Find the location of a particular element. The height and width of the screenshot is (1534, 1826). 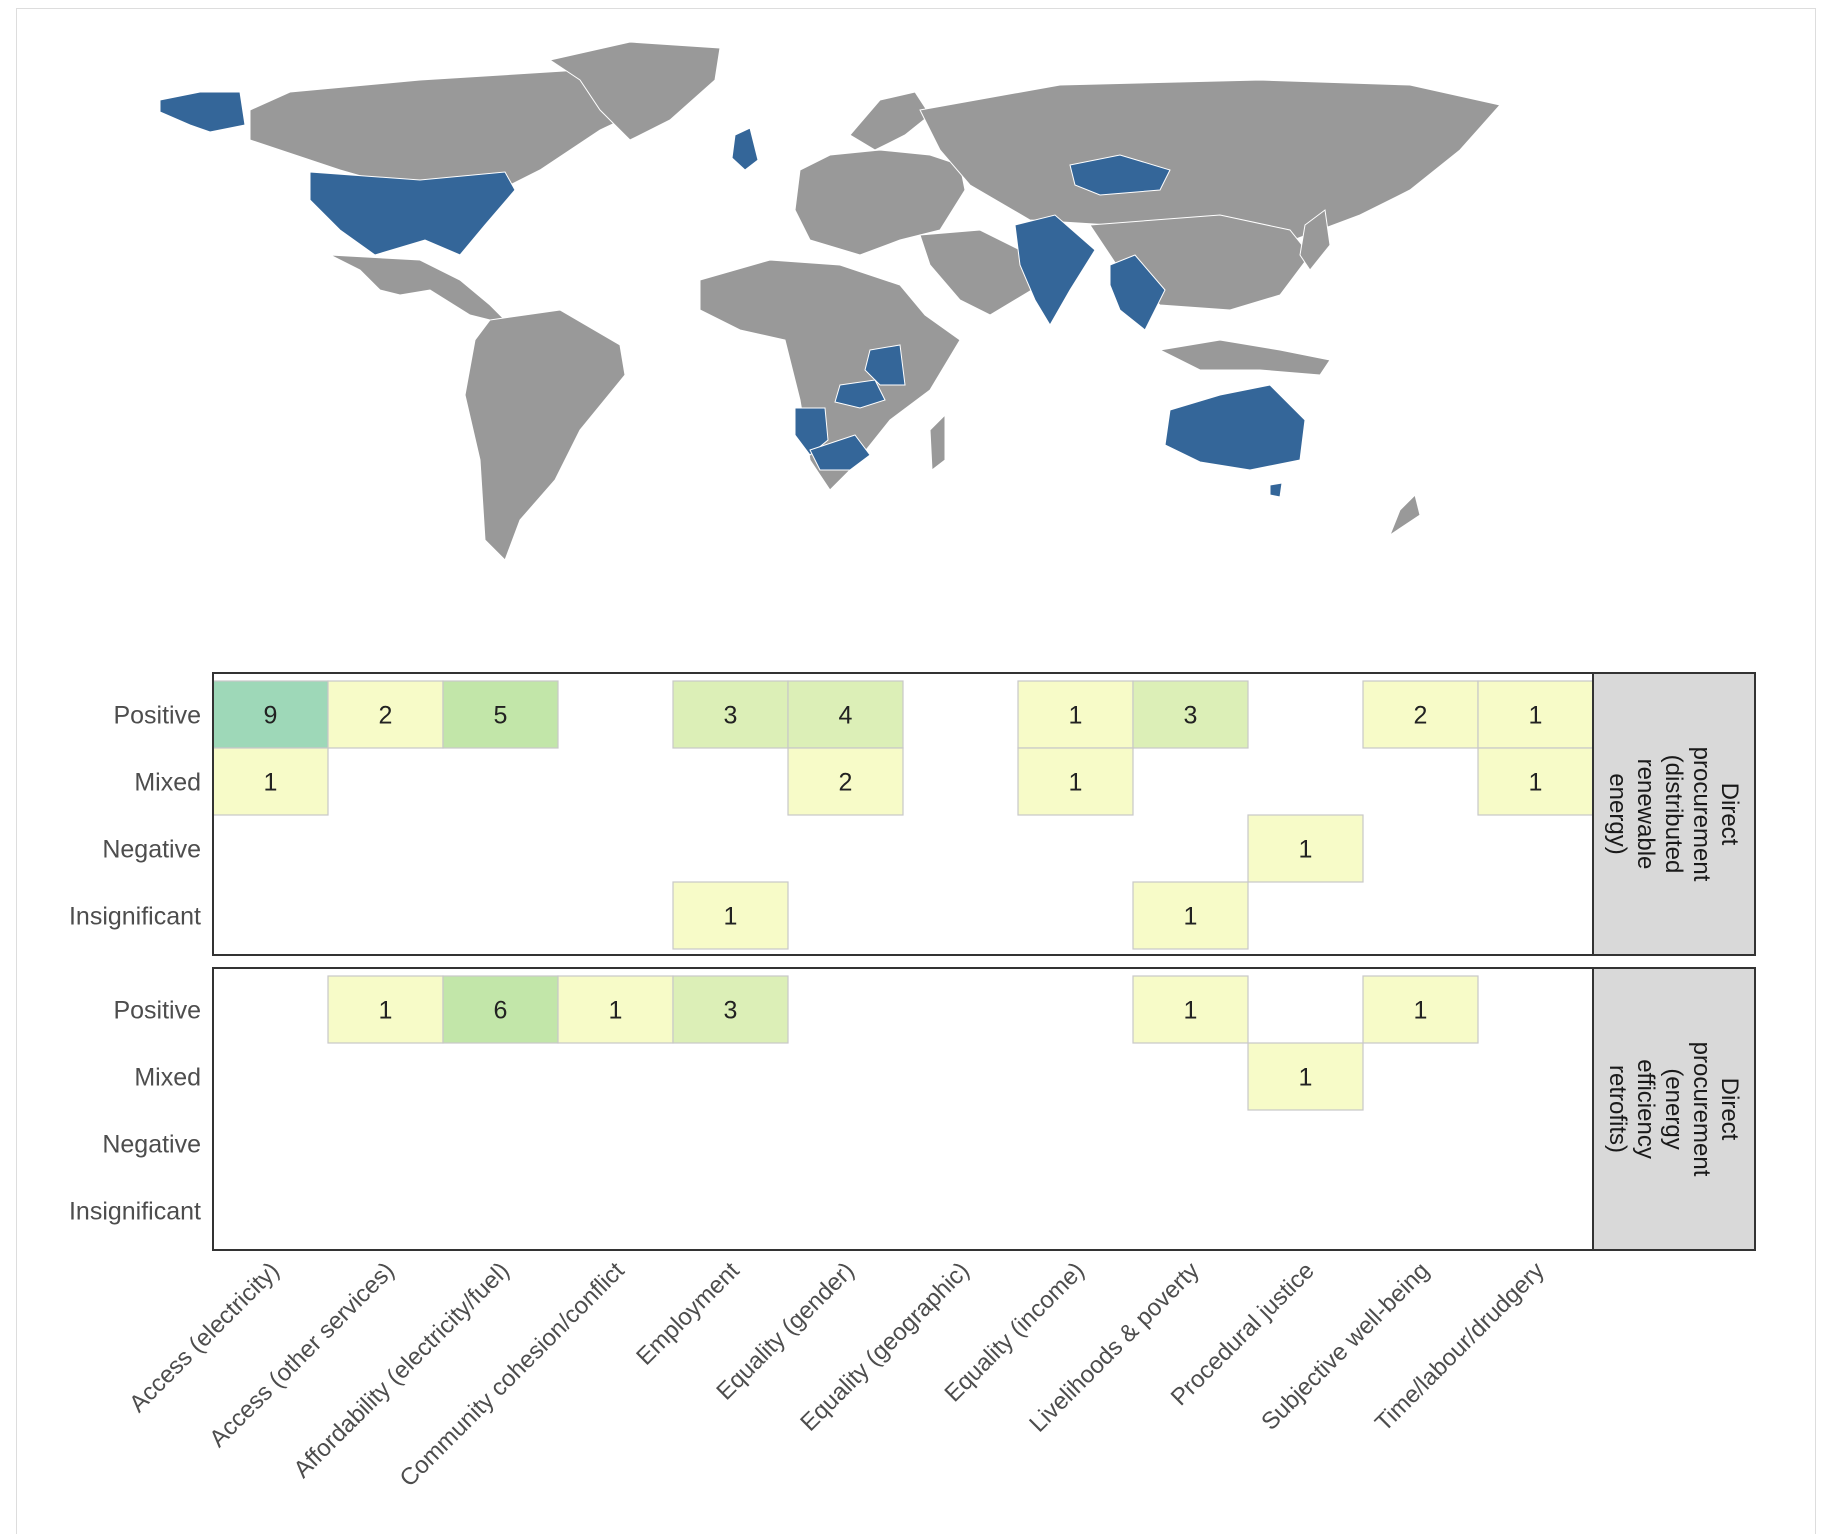

land-russia-asia is located at coordinates (1210, 162).